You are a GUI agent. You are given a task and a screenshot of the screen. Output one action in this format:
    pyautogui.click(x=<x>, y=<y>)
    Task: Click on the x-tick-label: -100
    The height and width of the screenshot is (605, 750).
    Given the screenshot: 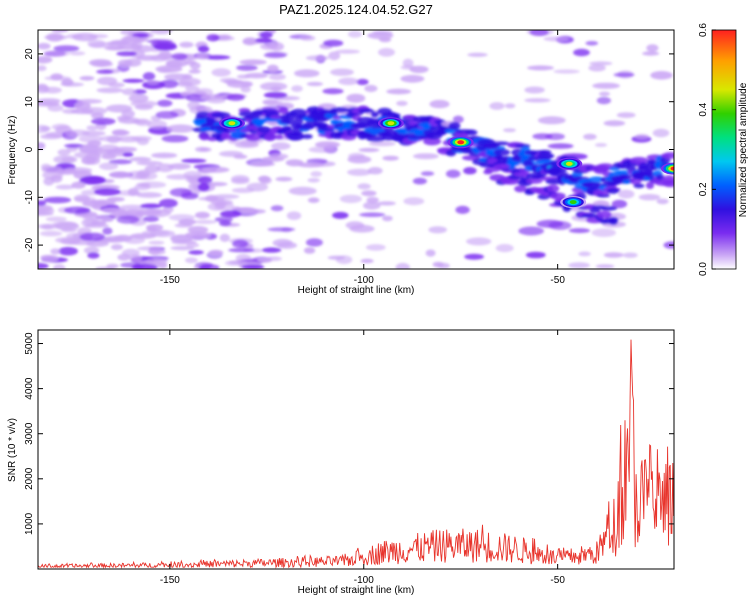 What is the action you would take?
    pyautogui.click(x=364, y=580)
    